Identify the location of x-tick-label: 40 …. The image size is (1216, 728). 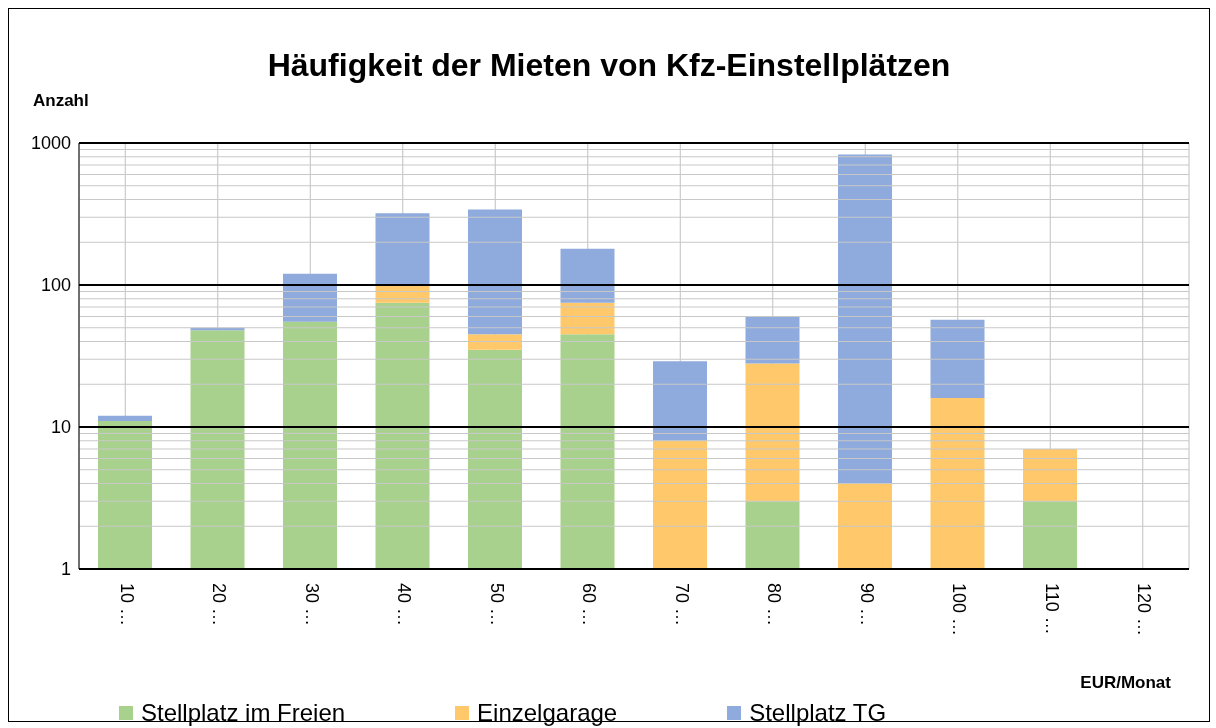
(404, 605).